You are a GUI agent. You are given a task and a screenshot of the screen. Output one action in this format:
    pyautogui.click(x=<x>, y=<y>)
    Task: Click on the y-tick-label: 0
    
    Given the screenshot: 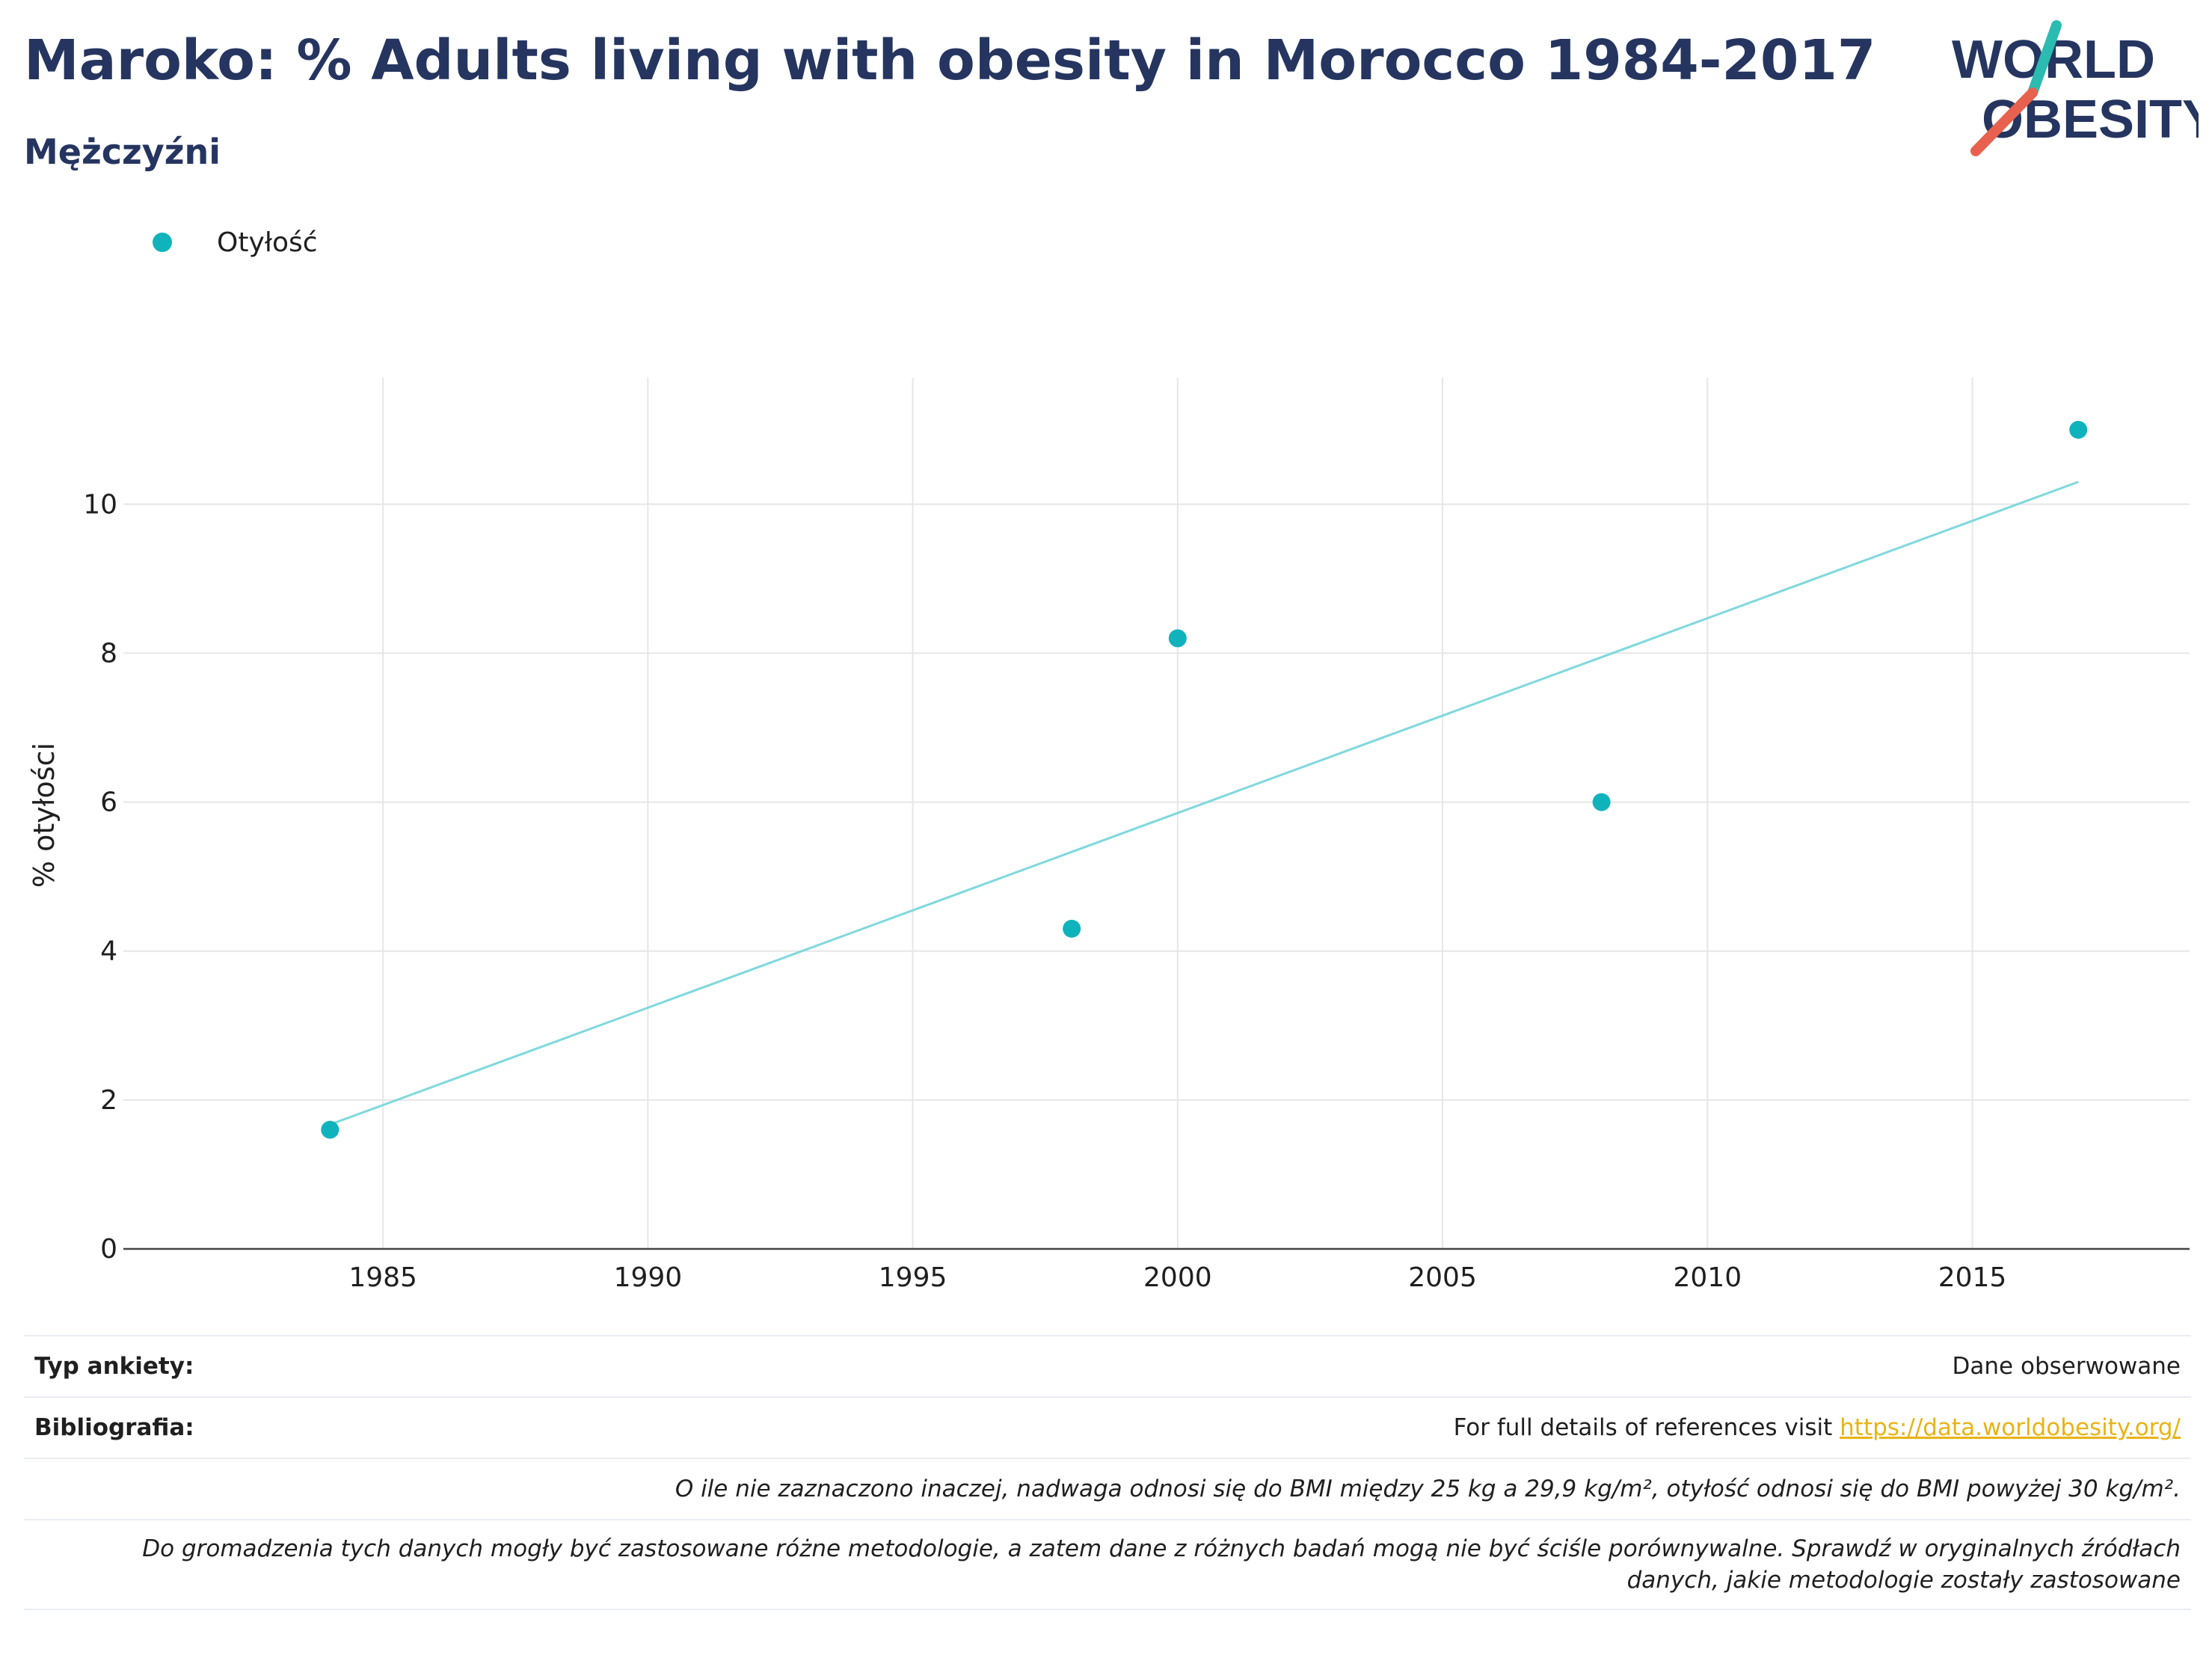 What is the action you would take?
    pyautogui.click(x=108, y=1249)
    